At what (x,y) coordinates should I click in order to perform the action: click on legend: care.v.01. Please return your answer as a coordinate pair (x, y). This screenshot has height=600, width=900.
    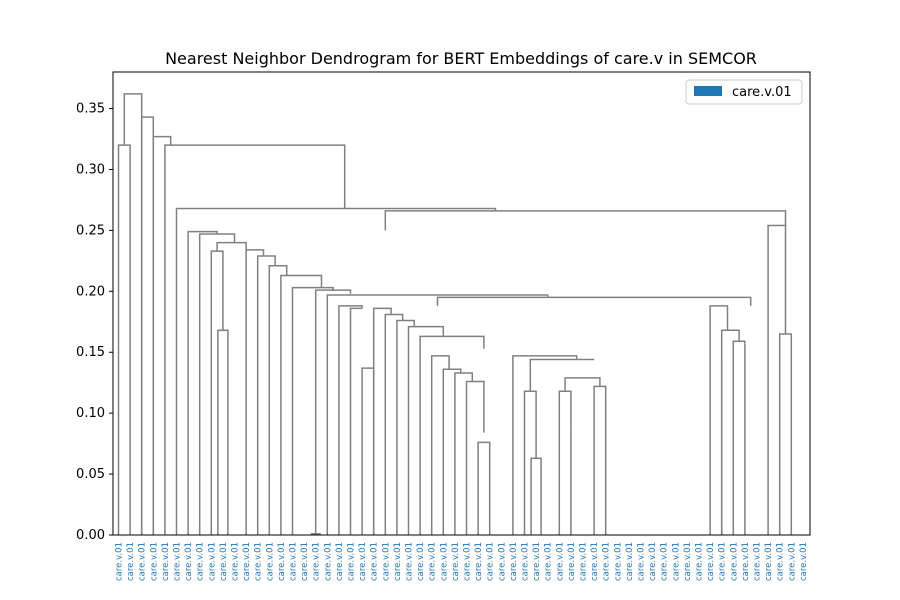
    Looking at the image, I should click on (744, 92).